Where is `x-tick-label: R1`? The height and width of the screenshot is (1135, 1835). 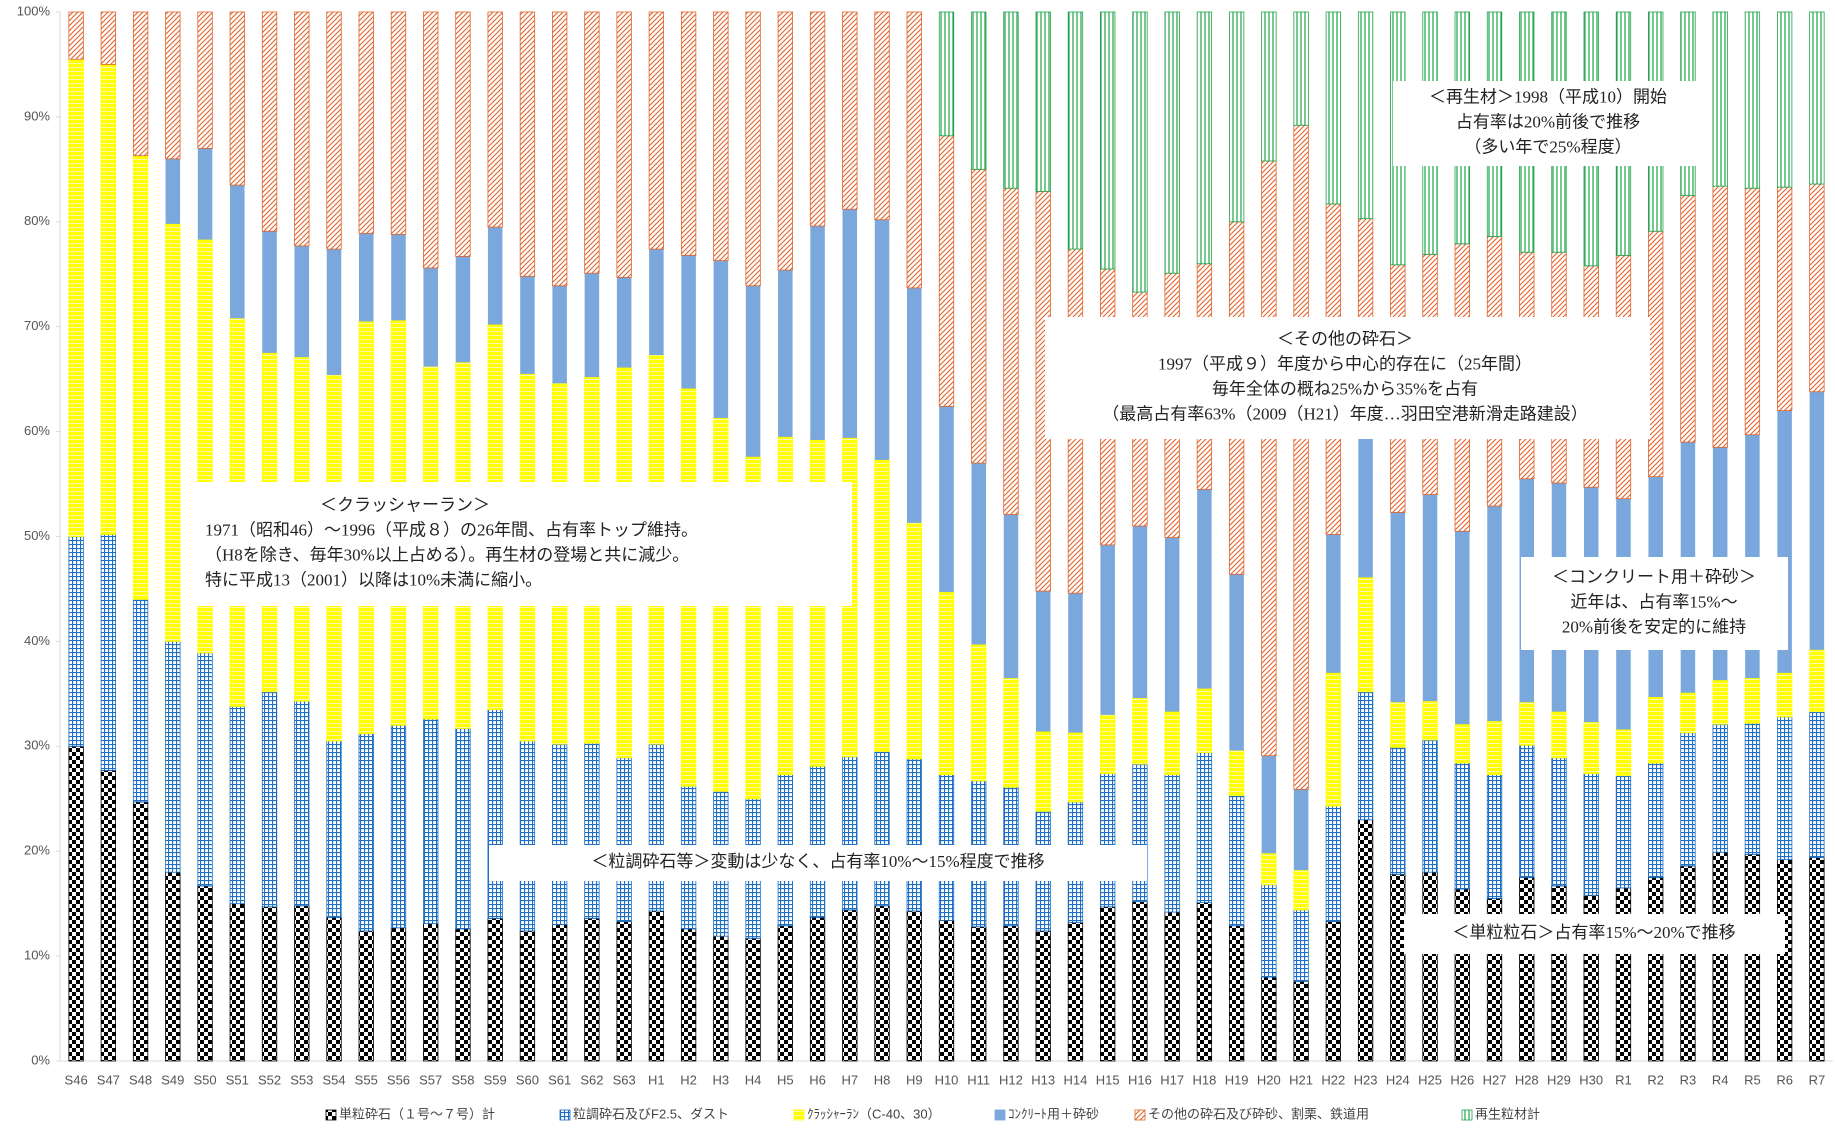 x-tick-label: R1 is located at coordinates (1623, 1079).